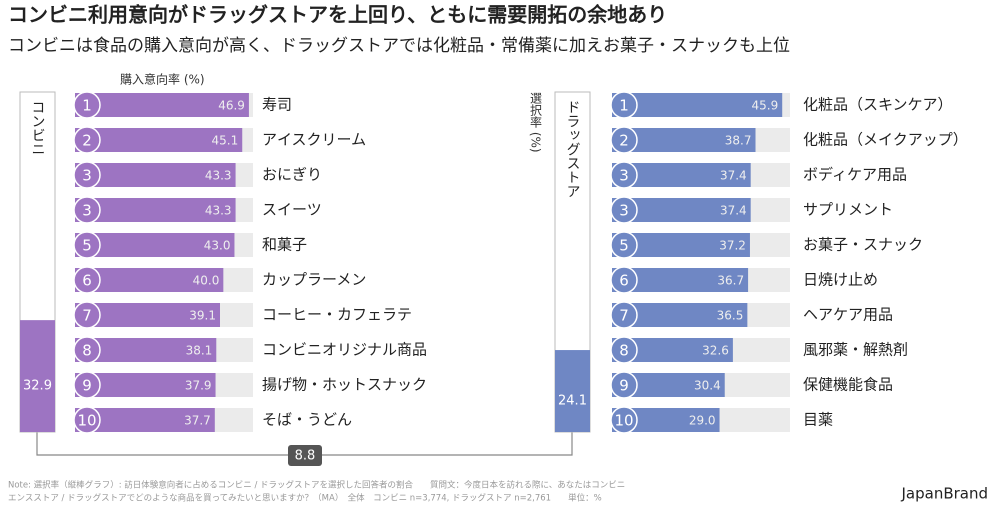 This screenshot has width=1000, height=507. What do you see at coordinates (217, 246) in the screenshot?
I see `value-label: 43.0` at bounding box center [217, 246].